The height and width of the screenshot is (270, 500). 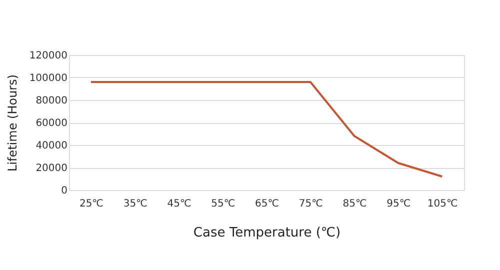 I want to click on y-tick-label: 40000, so click(x=52, y=146).